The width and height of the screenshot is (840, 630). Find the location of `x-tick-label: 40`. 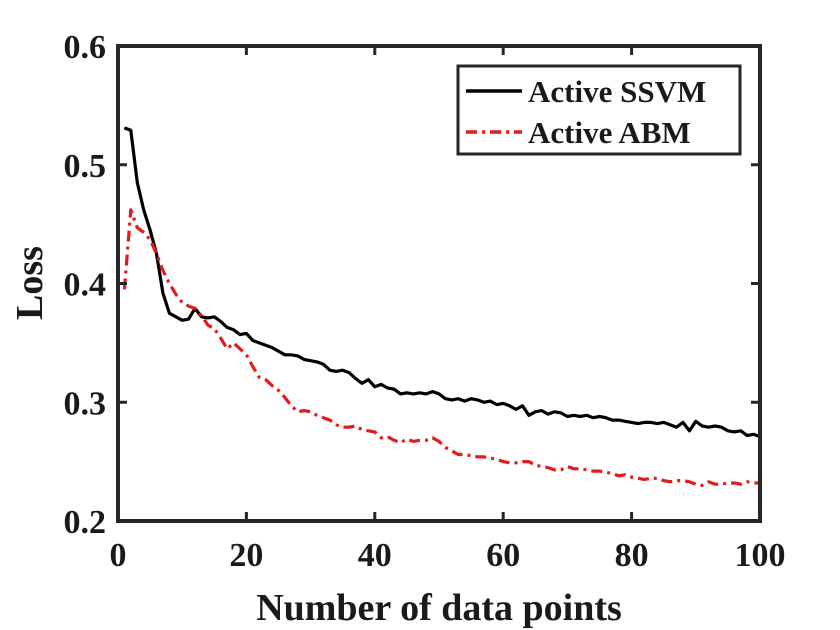

x-tick-label: 40 is located at coordinates (375, 555).